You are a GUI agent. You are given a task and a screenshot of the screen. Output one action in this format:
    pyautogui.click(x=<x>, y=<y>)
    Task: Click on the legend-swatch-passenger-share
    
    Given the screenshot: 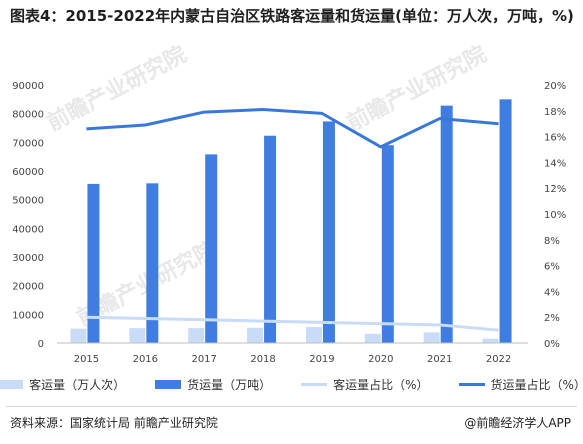 What is the action you would take?
    pyautogui.click(x=314, y=384)
    